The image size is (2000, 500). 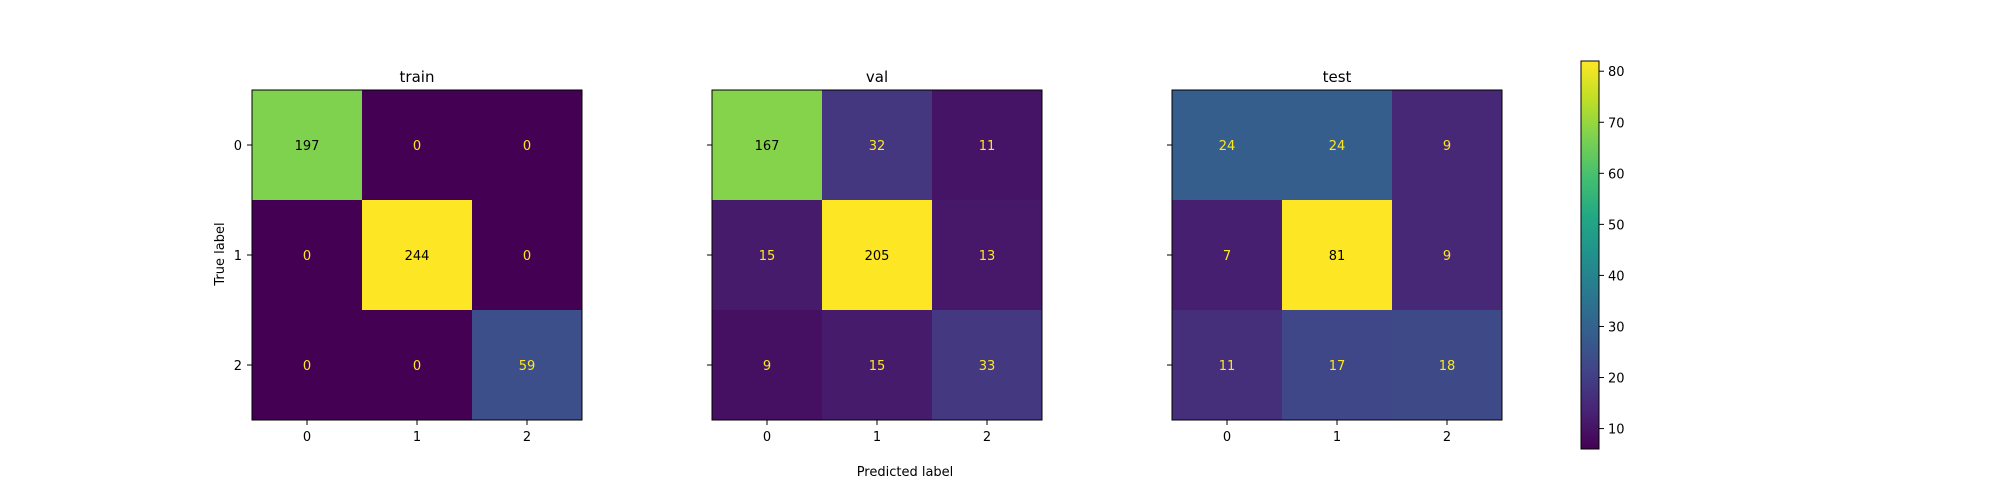 What do you see at coordinates (1602, 255) in the screenshot?
I see `colorbar: 10 20 30 40 50 60 70 80` at bounding box center [1602, 255].